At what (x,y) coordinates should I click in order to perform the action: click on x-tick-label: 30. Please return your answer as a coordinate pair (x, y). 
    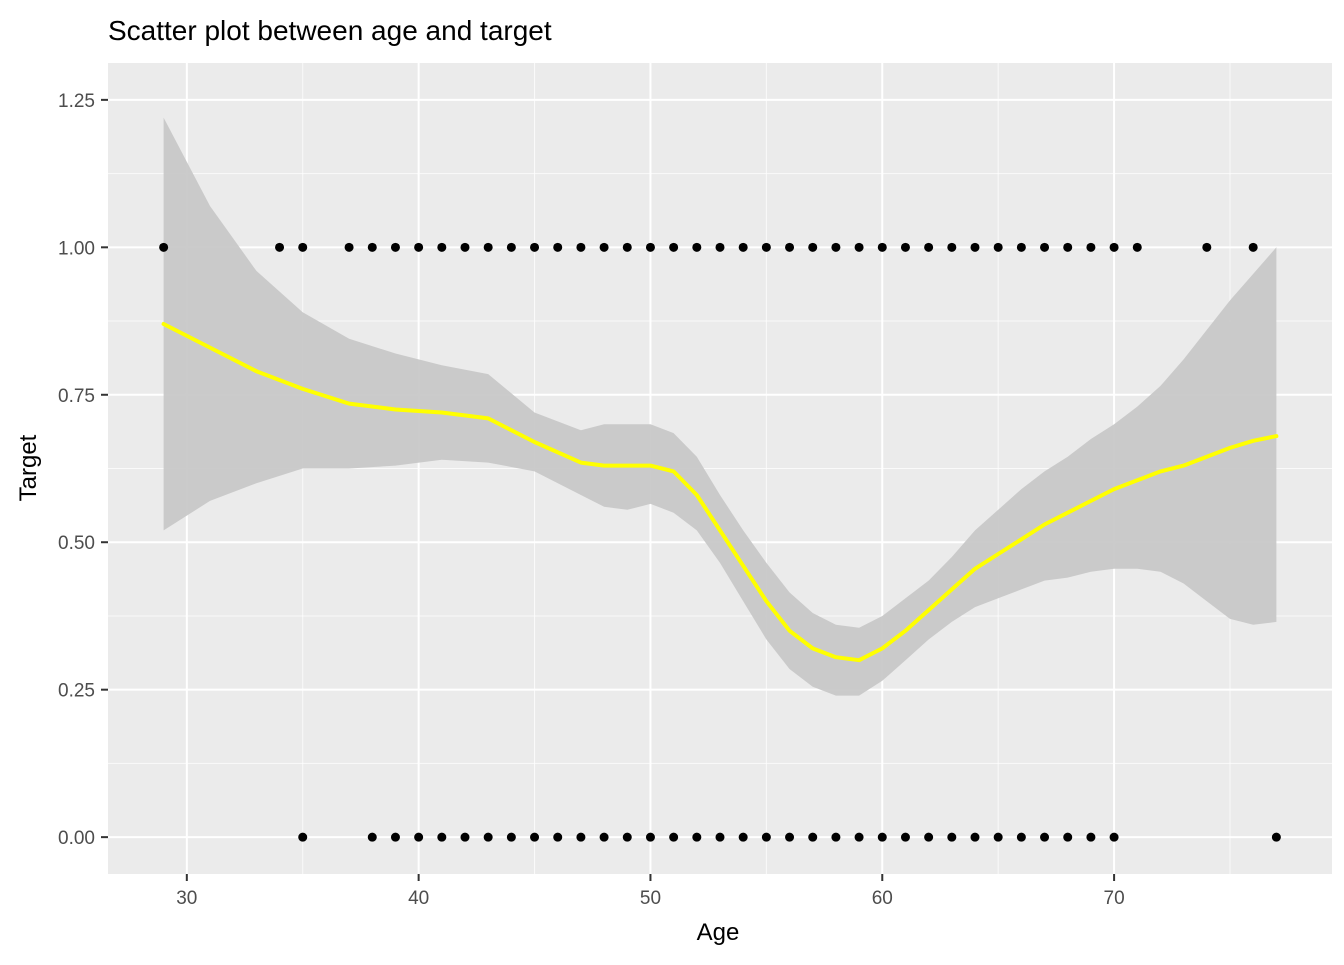
    Looking at the image, I should click on (186, 898).